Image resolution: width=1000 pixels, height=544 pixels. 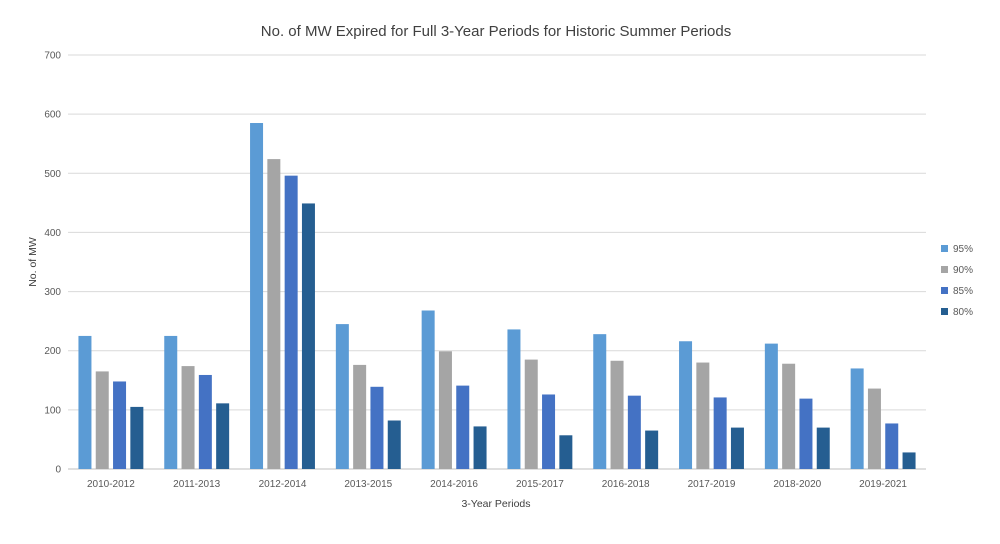 What do you see at coordinates (52, 410) in the screenshot?
I see `y-tick-label: 100` at bounding box center [52, 410].